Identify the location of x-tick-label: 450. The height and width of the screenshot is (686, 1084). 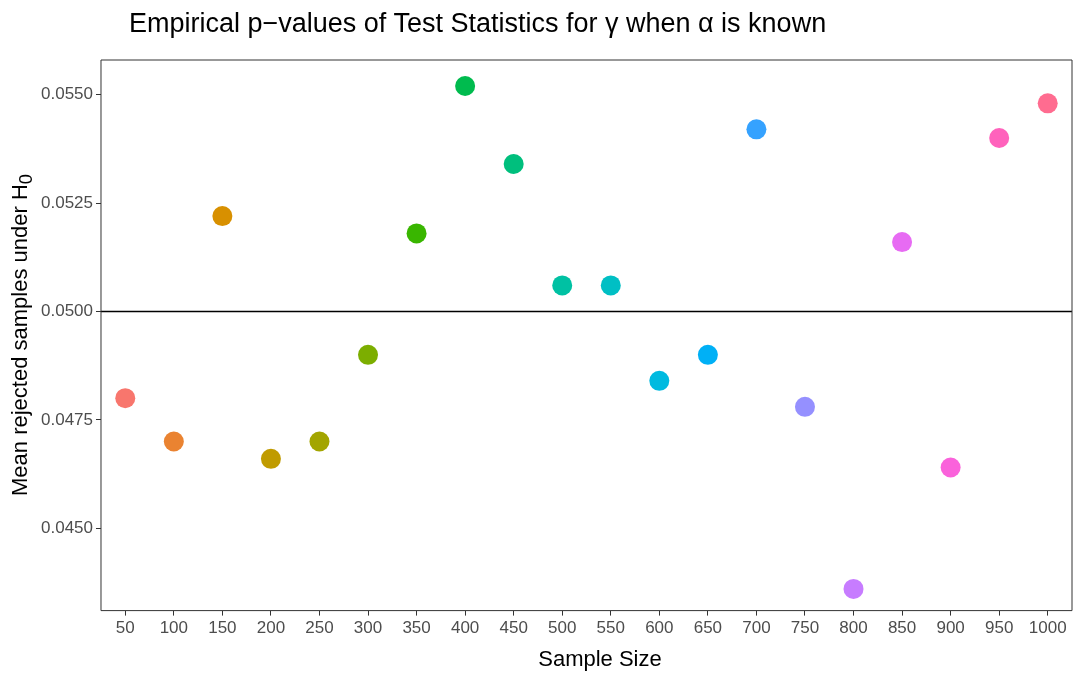
(513, 628).